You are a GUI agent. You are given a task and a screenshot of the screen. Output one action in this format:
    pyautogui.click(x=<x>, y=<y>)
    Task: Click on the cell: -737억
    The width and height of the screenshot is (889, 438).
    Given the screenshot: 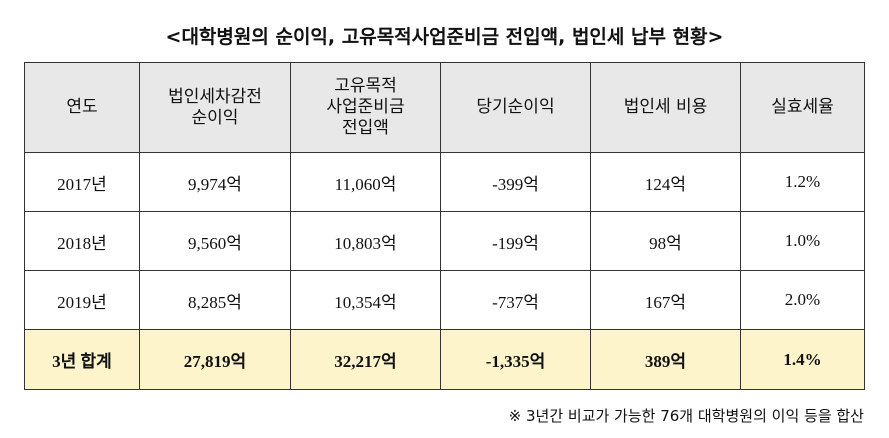 What is the action you would take?
    pyautogui.click(x=515, y=300)
    